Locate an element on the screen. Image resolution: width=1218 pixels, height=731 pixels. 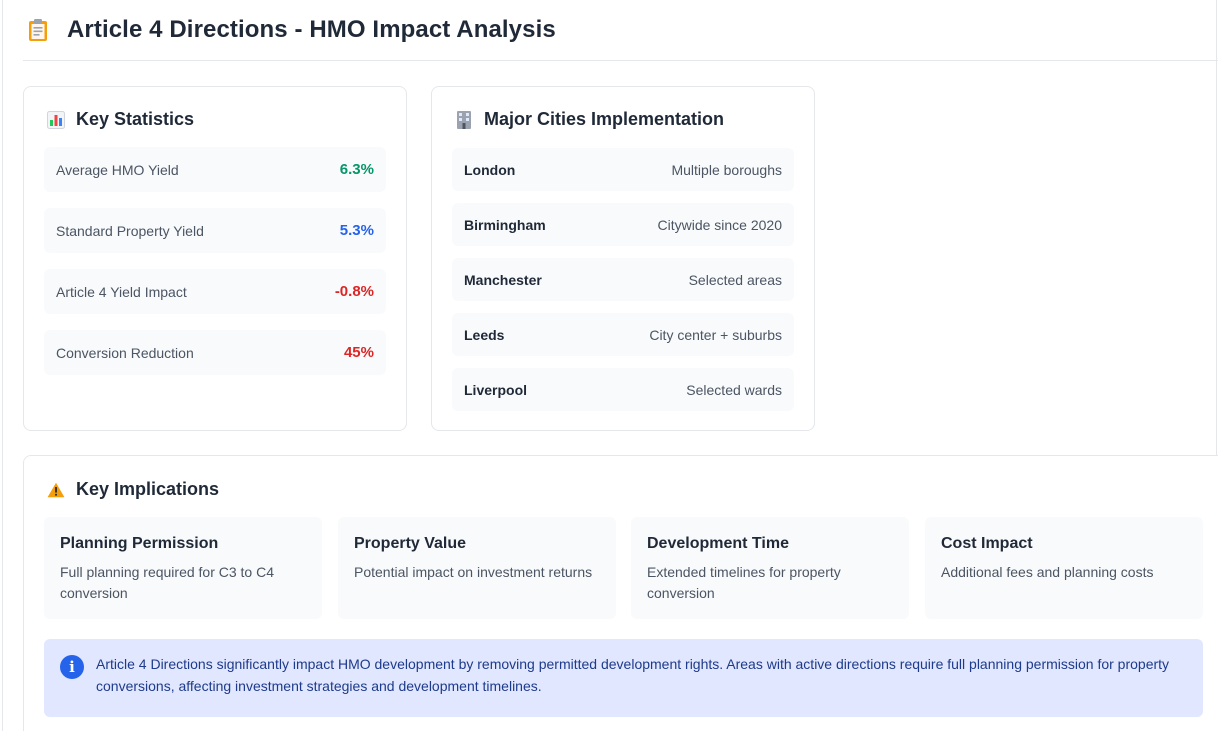
key-implications-header: Key Implications is located at coordinates (132, 489).